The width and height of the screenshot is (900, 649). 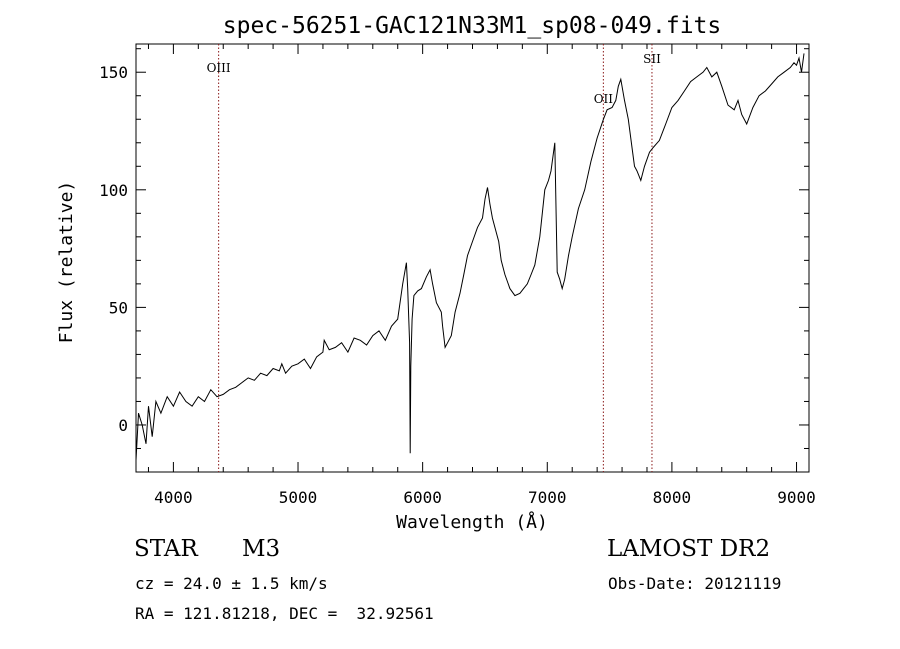 I want to click on coordinates-readout: RA = 121.81218, DEC = 32.92561, so click(x=284, y=613).